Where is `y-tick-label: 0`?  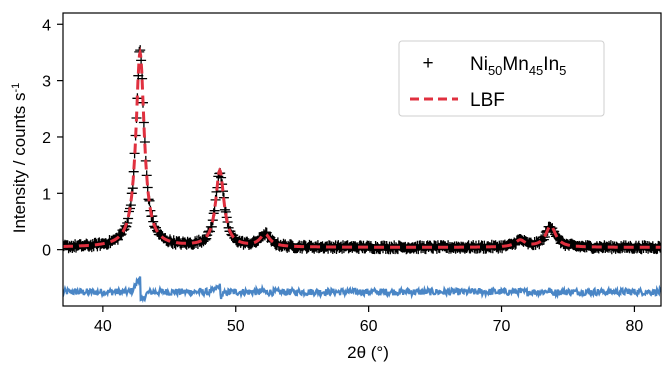 y-tick-label: 0 is located at coordinates (46, 251).